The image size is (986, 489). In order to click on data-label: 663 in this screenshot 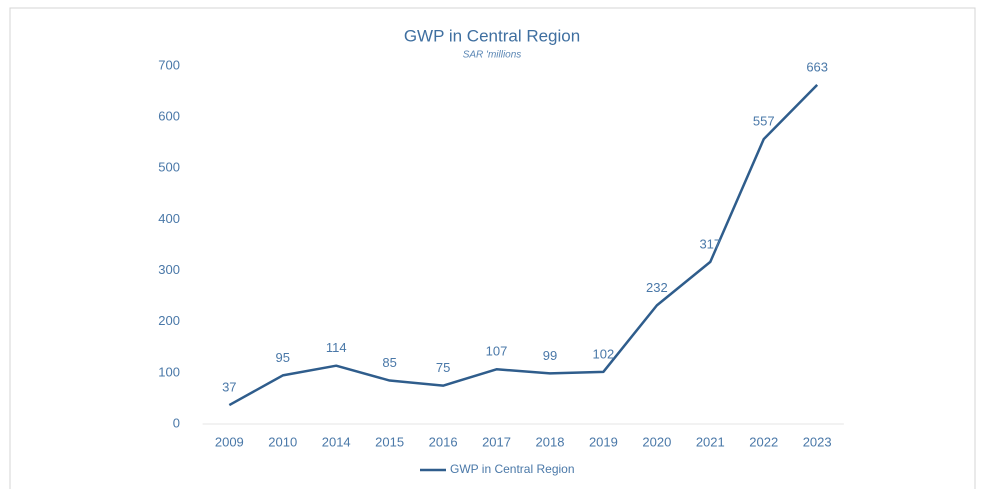, I will do `click(817, 66)`.